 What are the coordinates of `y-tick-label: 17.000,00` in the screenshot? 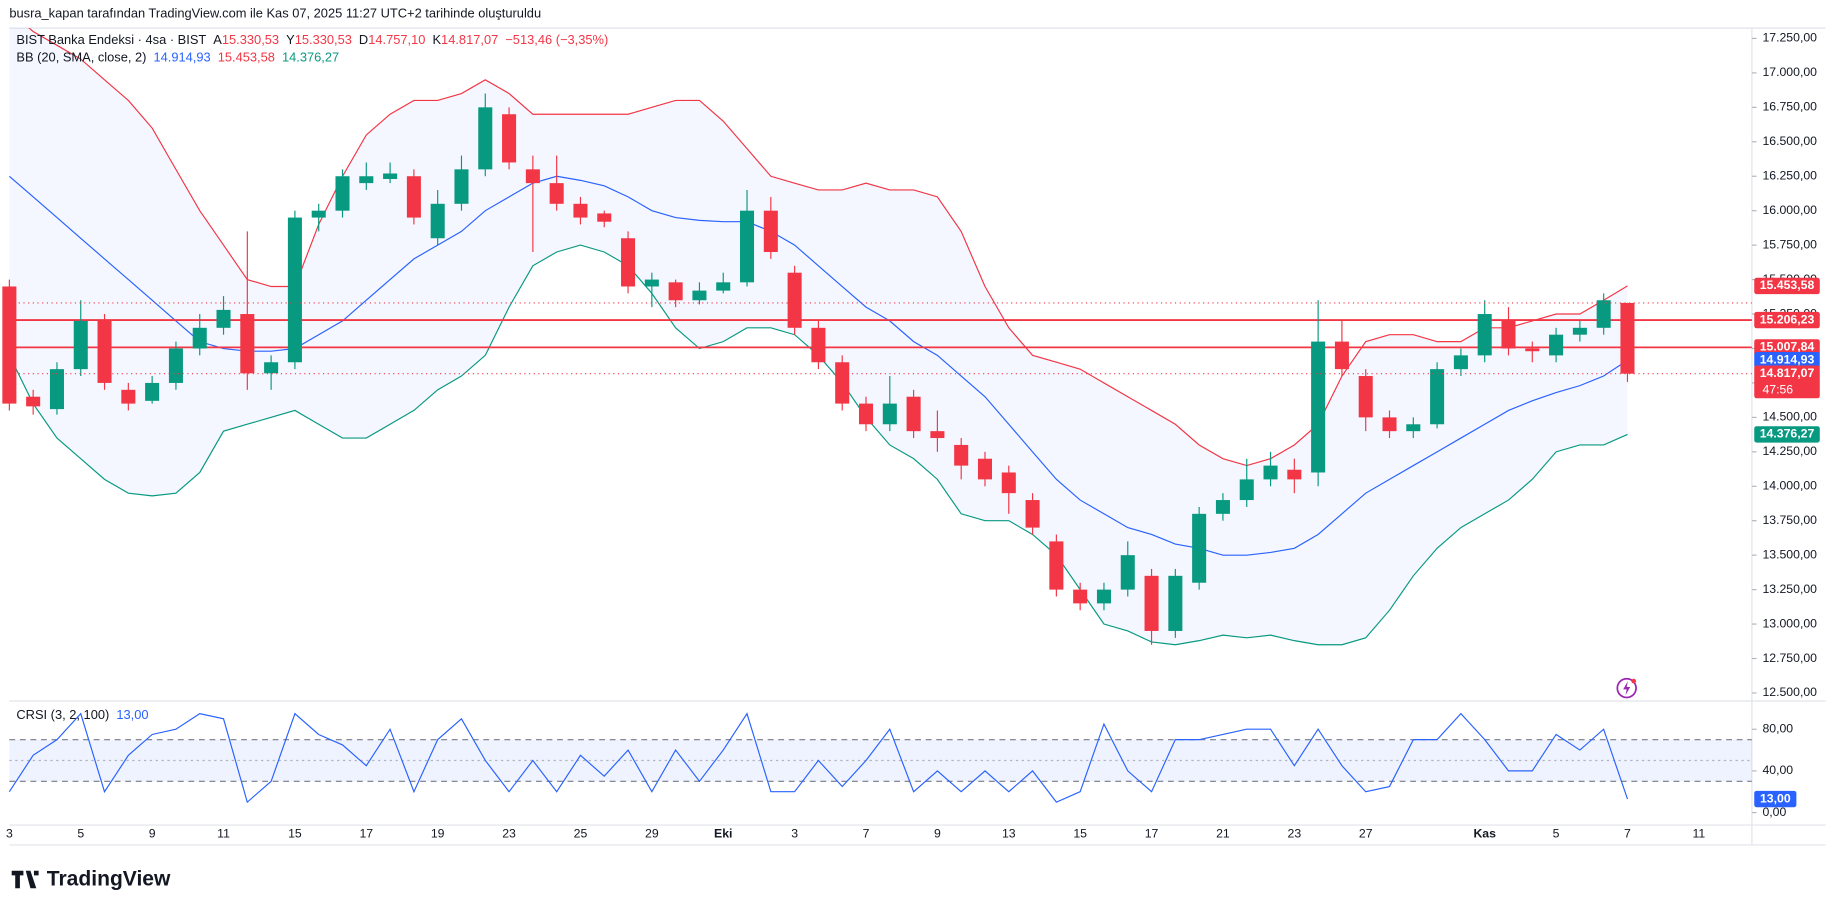 It's located at (1789, 72).